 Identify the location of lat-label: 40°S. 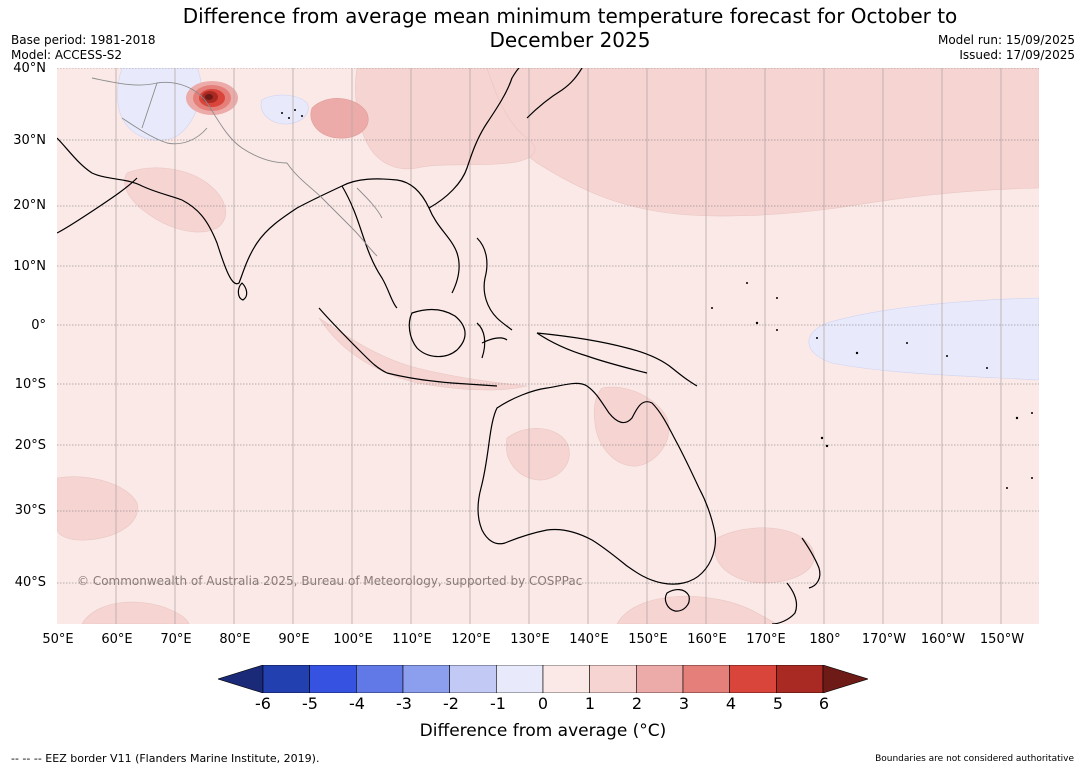
(30, 582).